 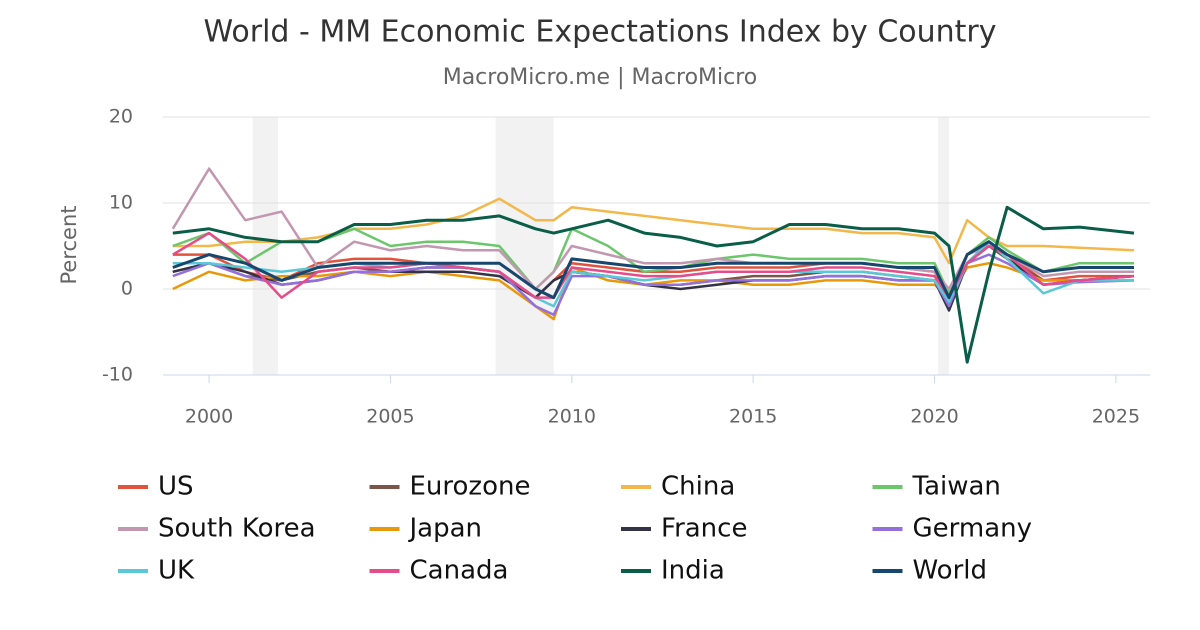 I want to click on legend-label: Canada, so click(x=459, y=571).